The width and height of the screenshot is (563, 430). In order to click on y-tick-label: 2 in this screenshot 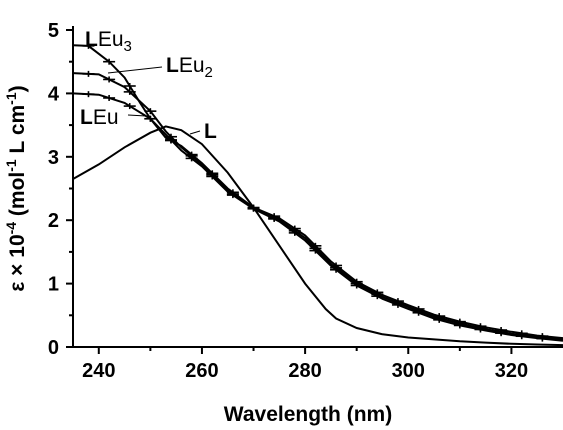, I will do `click(53, 221)`.